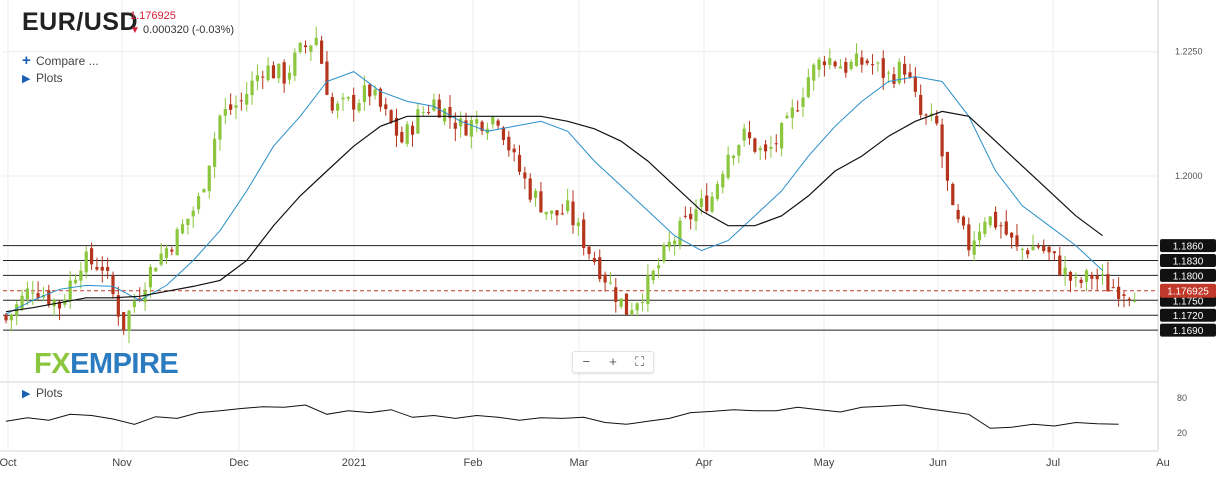 The width and height of the screenshot is (1219, 477). Describe the element at coordinates (42, 393) in the screenshot. I see `lower-plots-toggle: ▶ Plots` at that location.